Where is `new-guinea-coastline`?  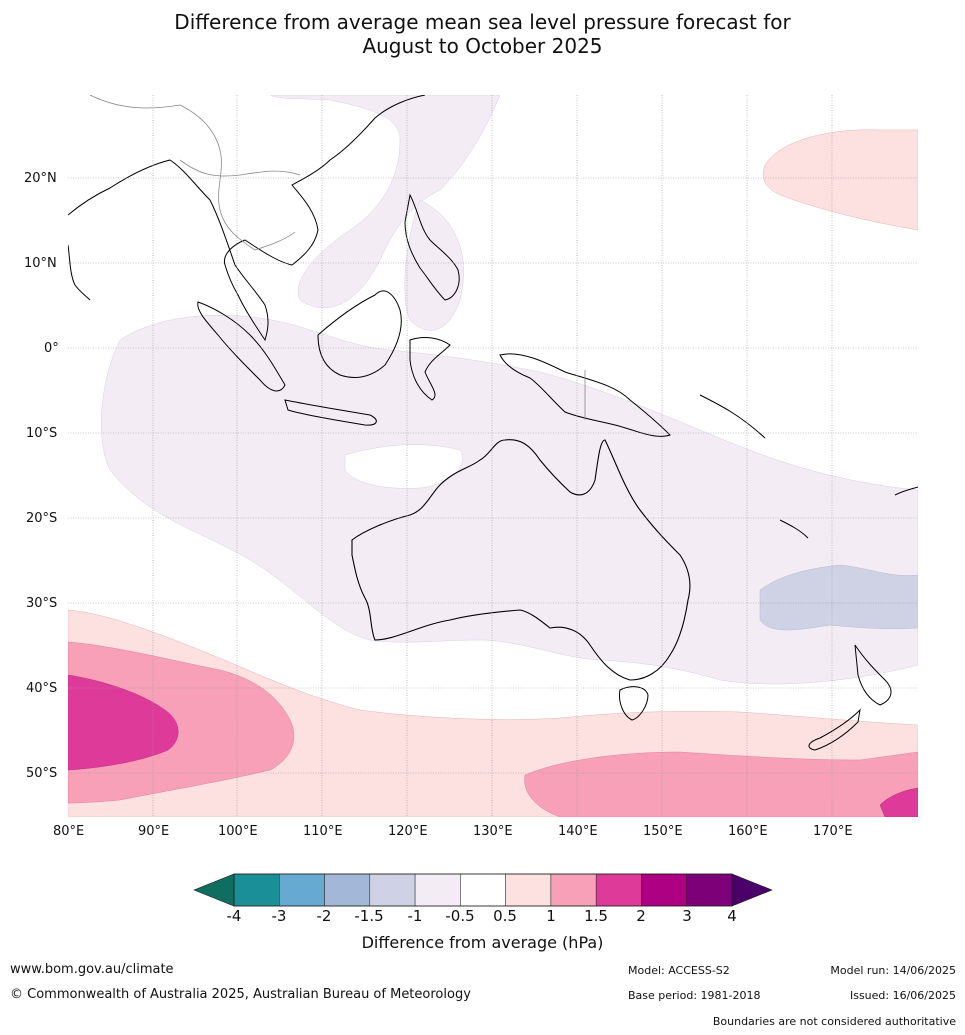
new-guinea-coastline is located at coordinates (585, 395).